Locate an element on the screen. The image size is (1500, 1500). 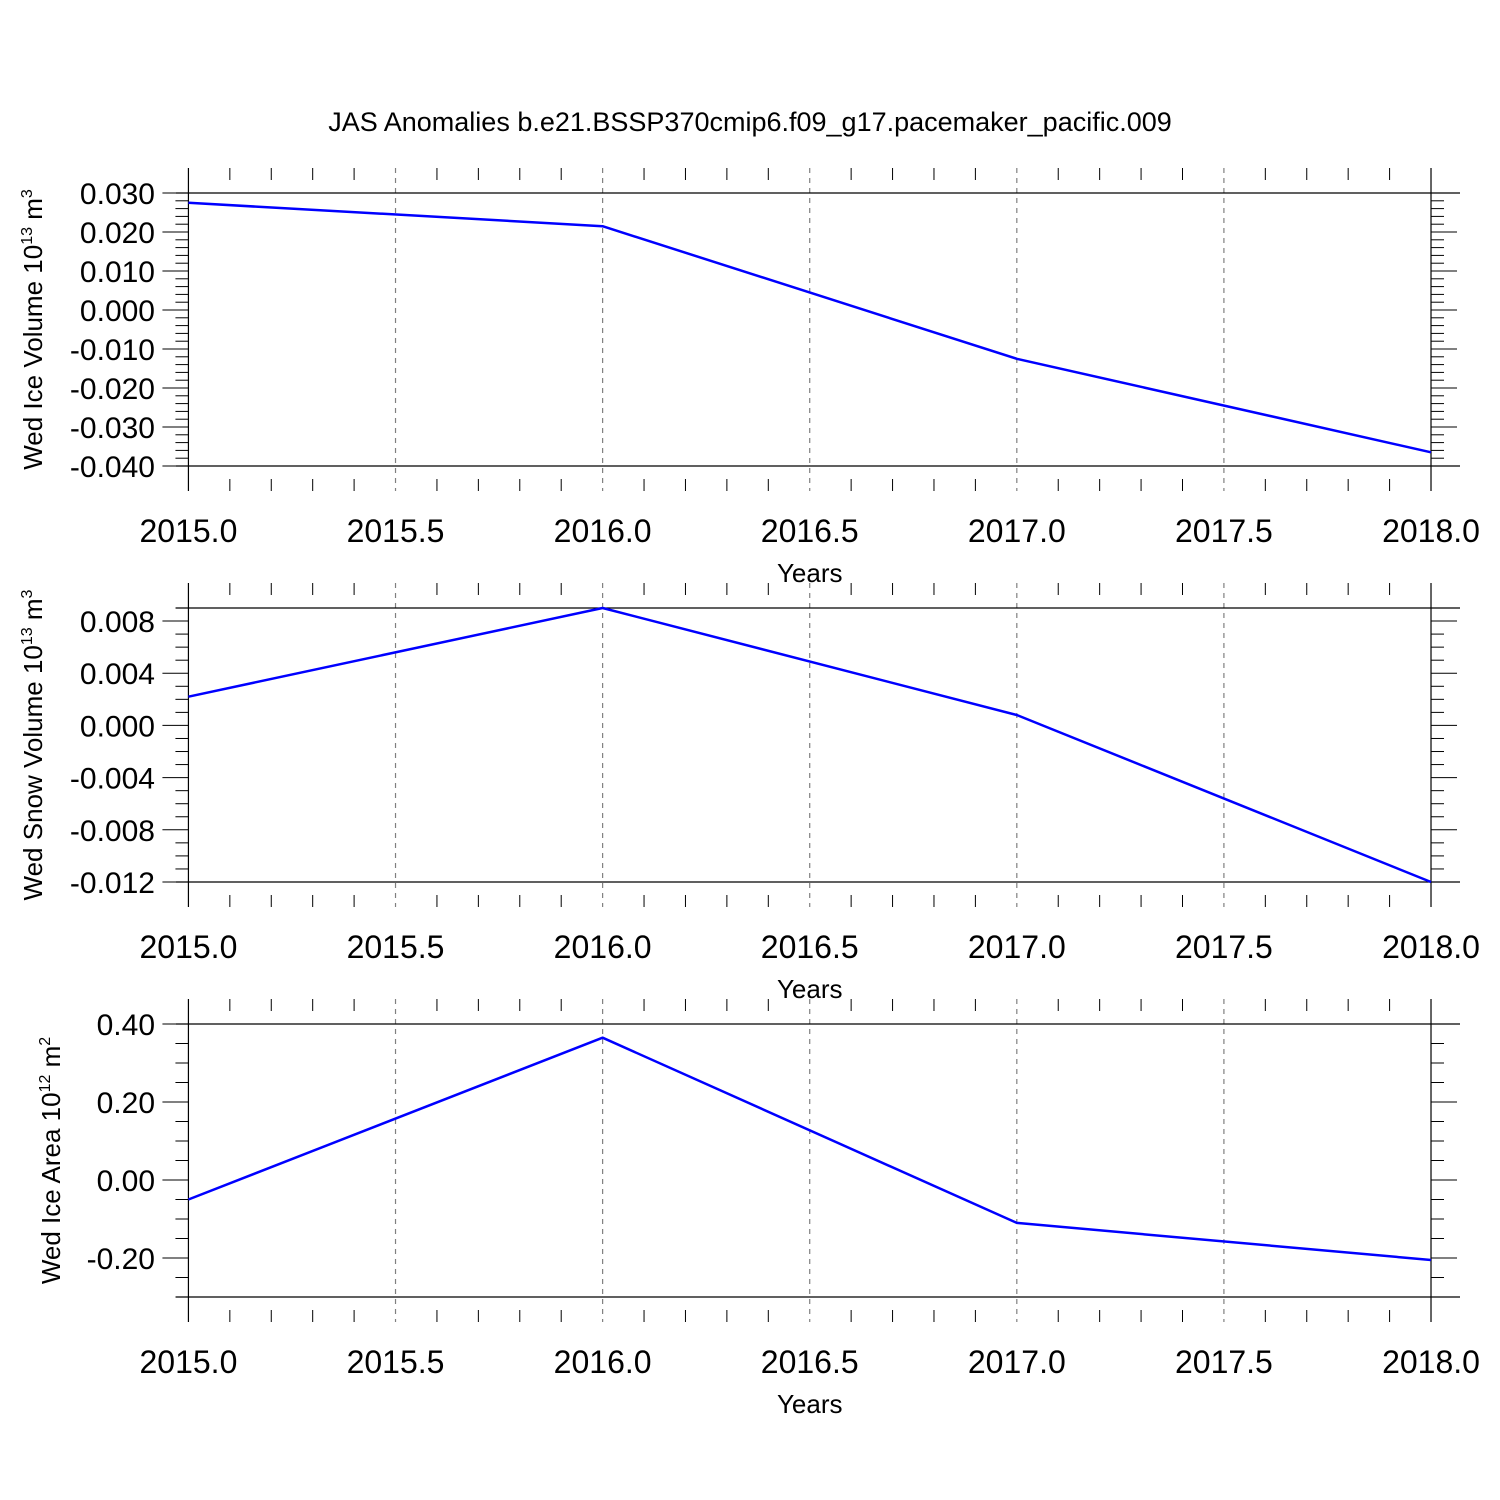
y-tick-label: -0.030 is located at coordinates (112, 428).